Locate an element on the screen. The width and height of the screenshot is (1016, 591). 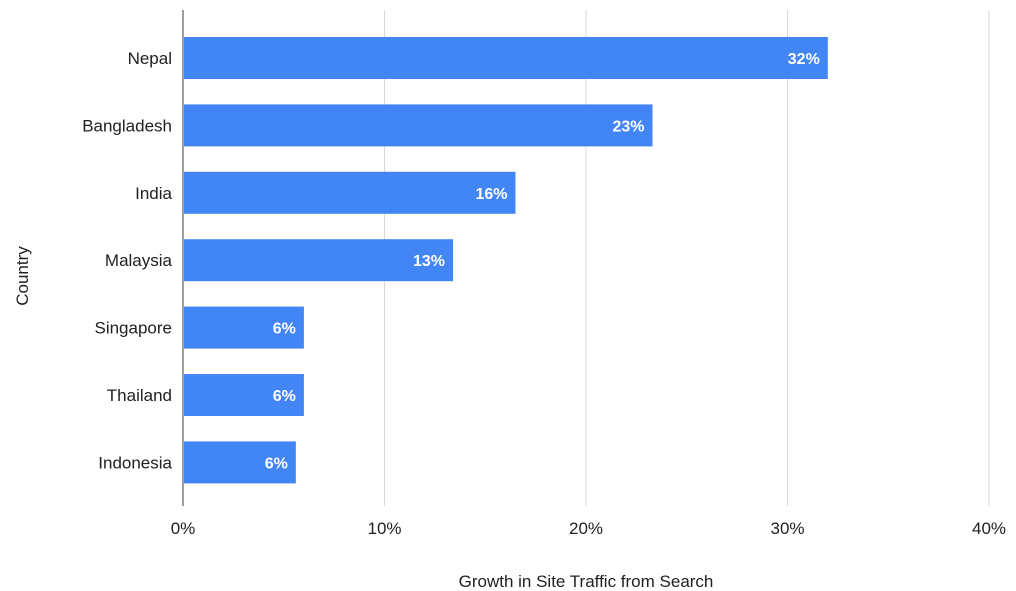
y-axis-title: Country is located at coordinates (22, 276).